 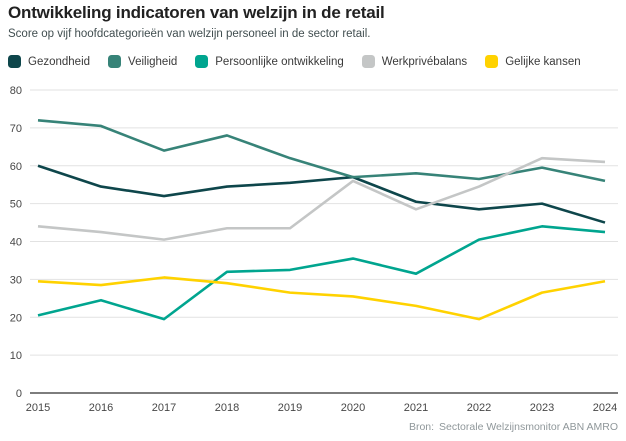 I want to click on y-axis-tick-label: 40, so click(x=16, y=243).